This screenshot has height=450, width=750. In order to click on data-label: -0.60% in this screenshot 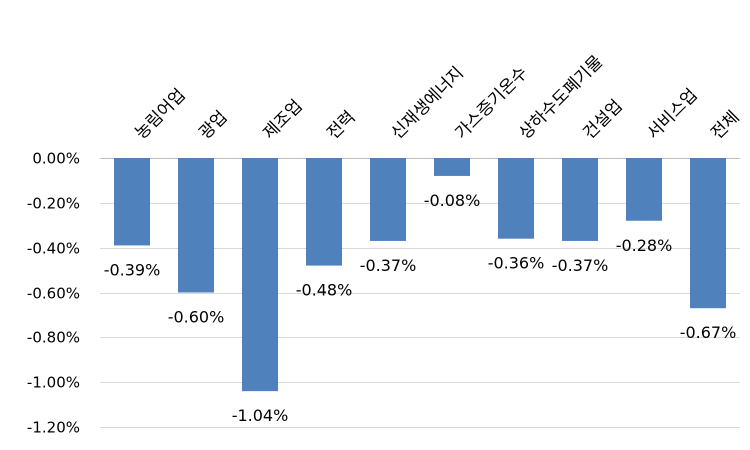, I will do `click(196, 317)`.